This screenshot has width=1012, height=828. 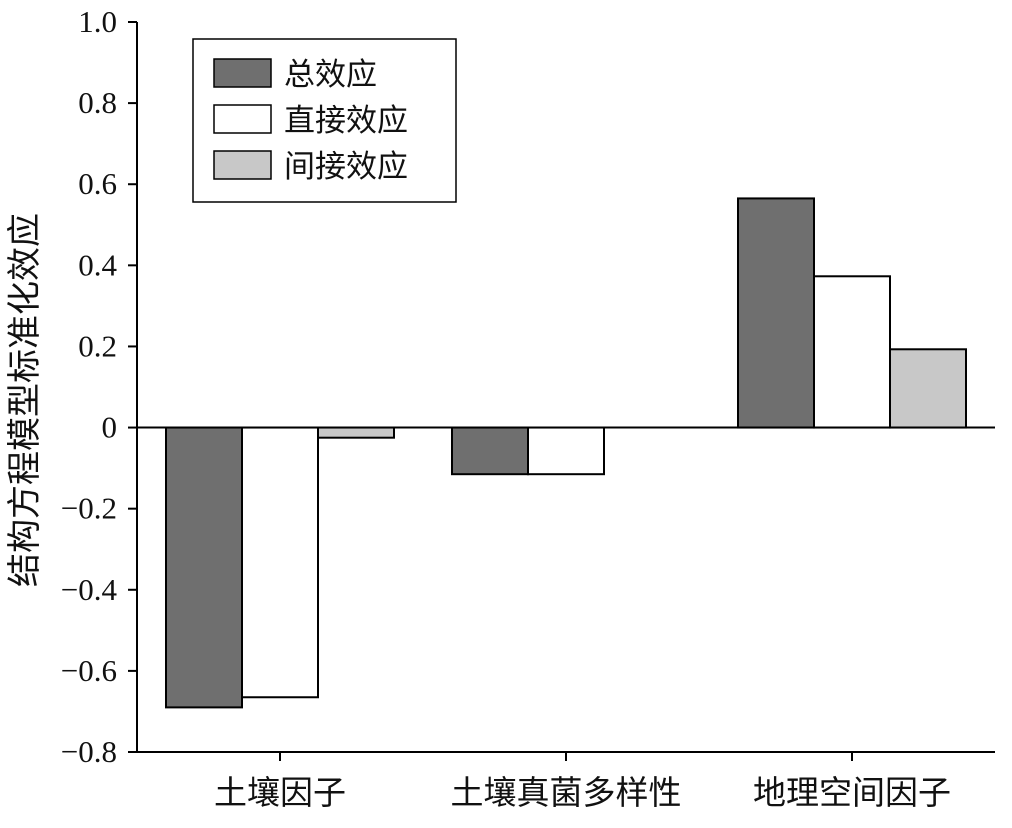 I want to click on y-tick-label: 0.4, so click(x=97, y=264).